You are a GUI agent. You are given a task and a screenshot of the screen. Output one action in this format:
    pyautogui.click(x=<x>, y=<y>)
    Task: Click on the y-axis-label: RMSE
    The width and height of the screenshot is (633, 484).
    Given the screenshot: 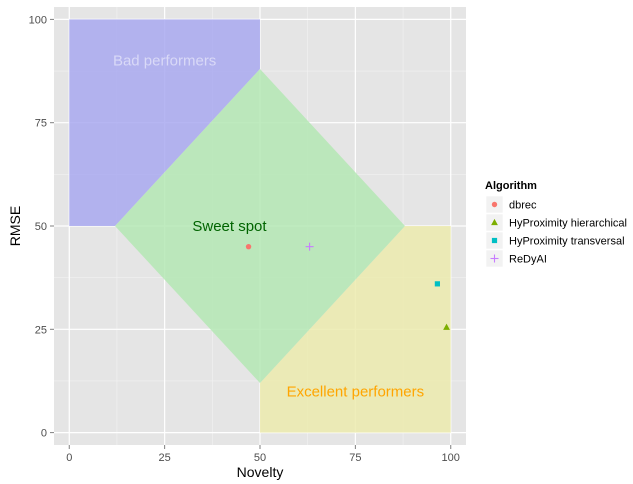 What is the action you would take?
    pyautogui.click(x=15, y=226)
    